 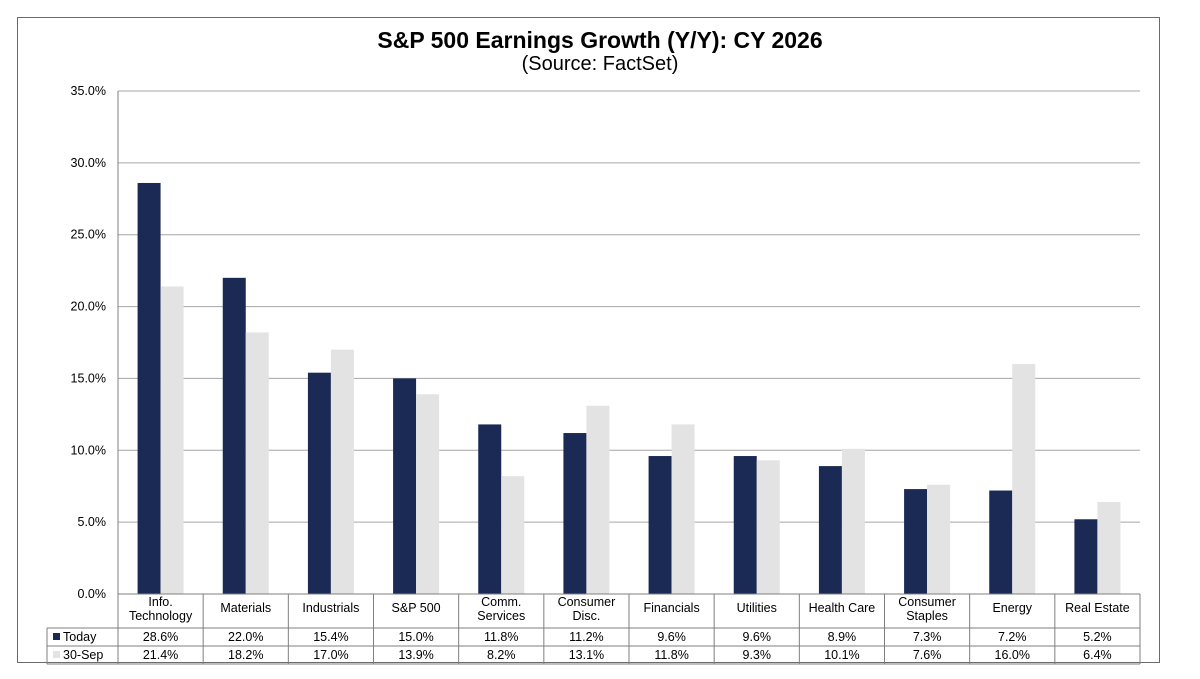 What do you see at coordinates (600, 64) in the screenshot?
I see `chart-subtitle: (Source: FactSet)` at bounding box center [600, 64].